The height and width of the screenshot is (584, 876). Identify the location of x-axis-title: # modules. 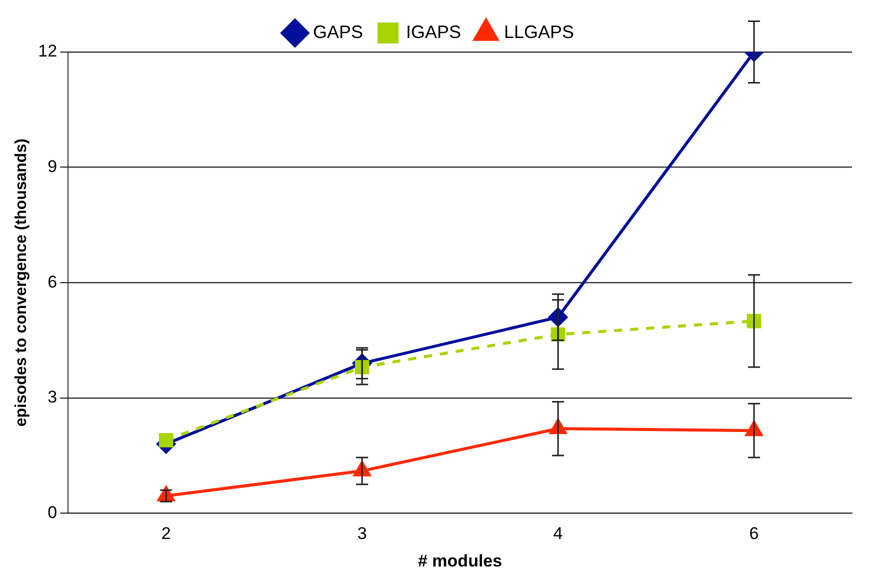
(460, 560).